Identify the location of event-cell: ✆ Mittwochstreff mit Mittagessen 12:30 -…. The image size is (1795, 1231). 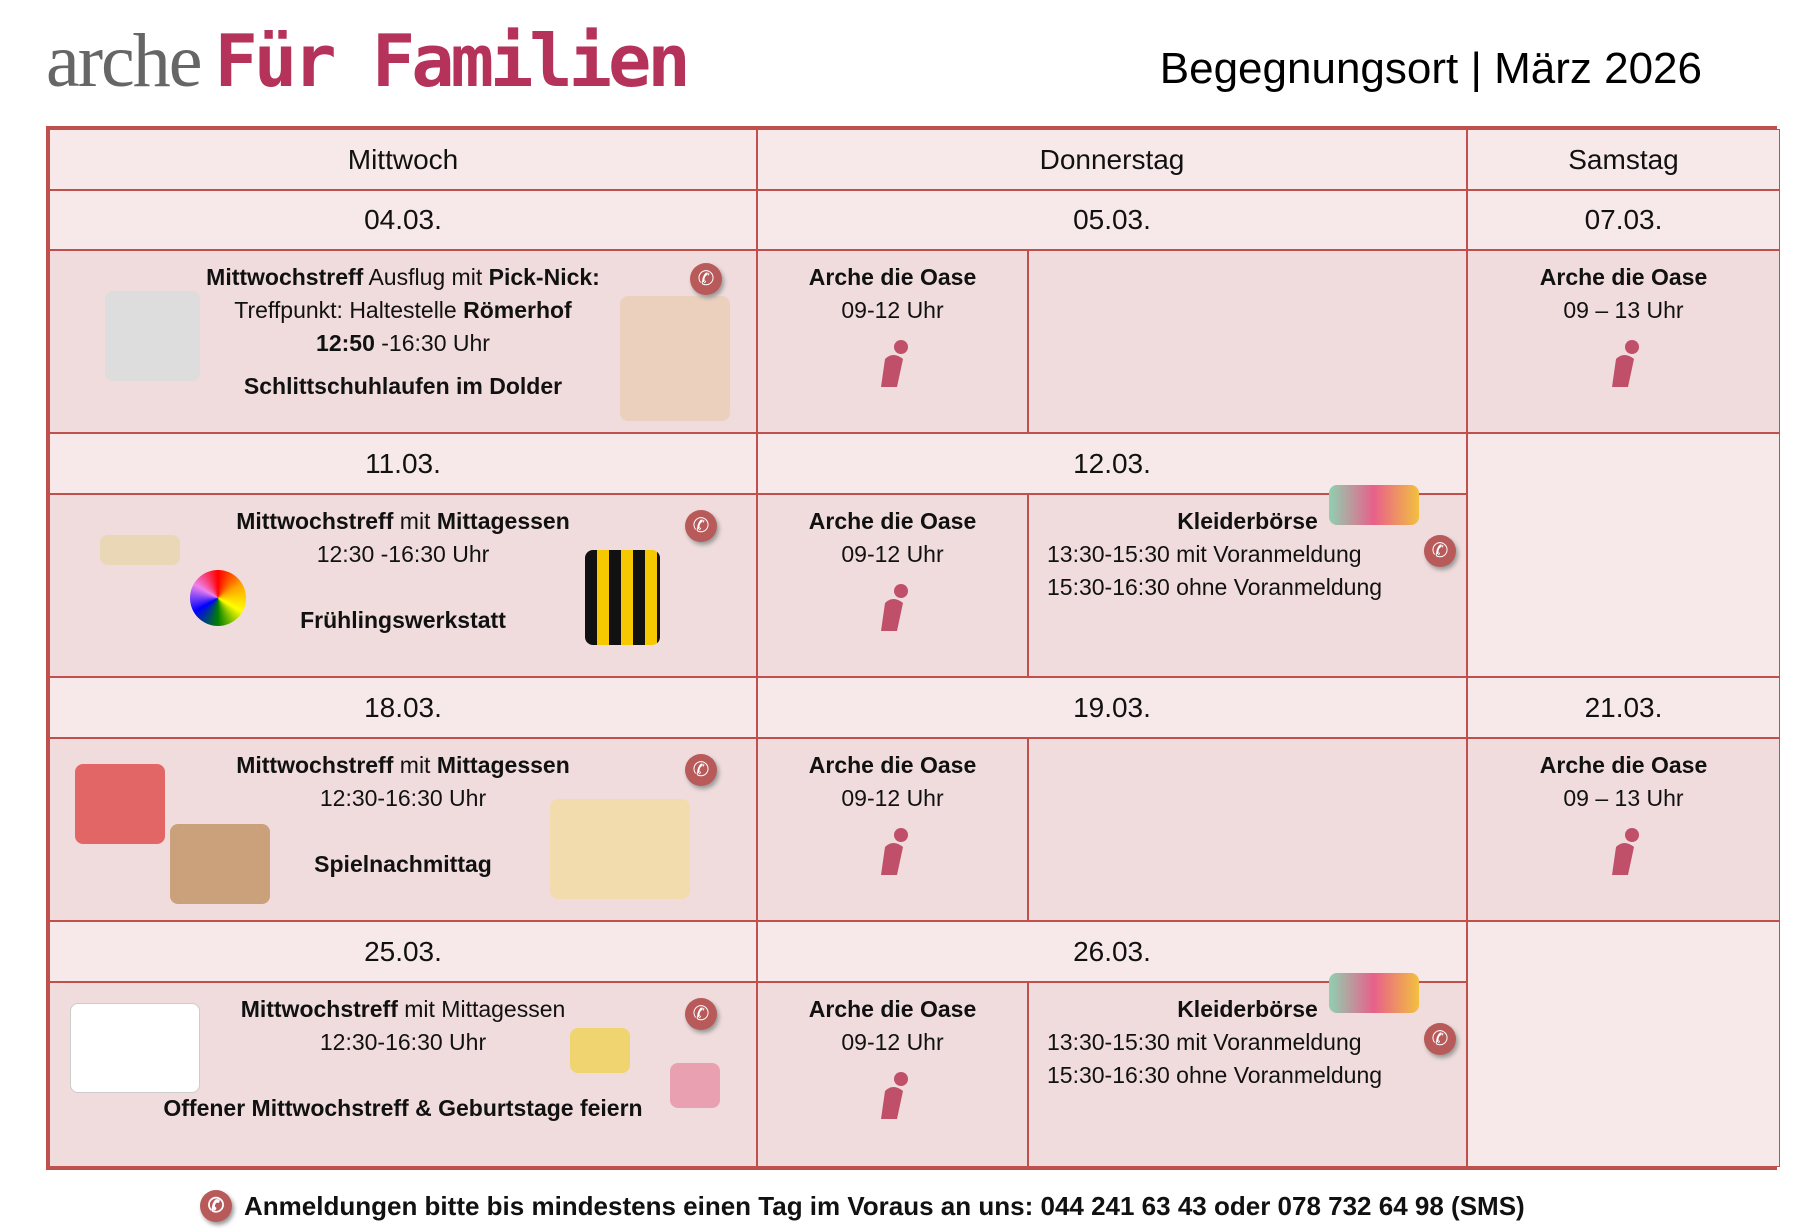
(403, 585).